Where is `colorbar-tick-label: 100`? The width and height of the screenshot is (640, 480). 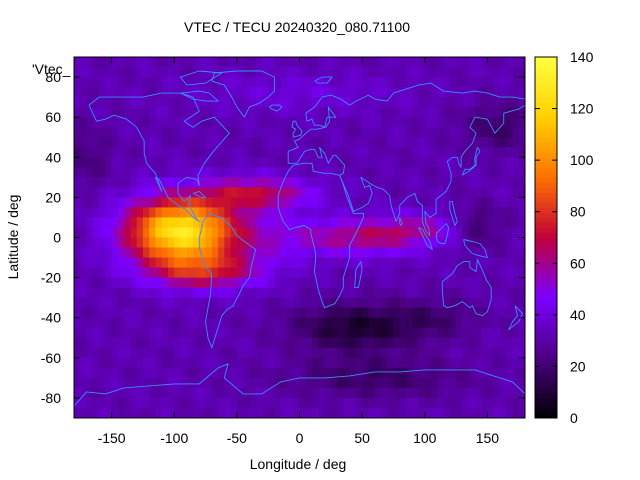
colorbar-tick-label: 100 is located at coordinates (582, 160).